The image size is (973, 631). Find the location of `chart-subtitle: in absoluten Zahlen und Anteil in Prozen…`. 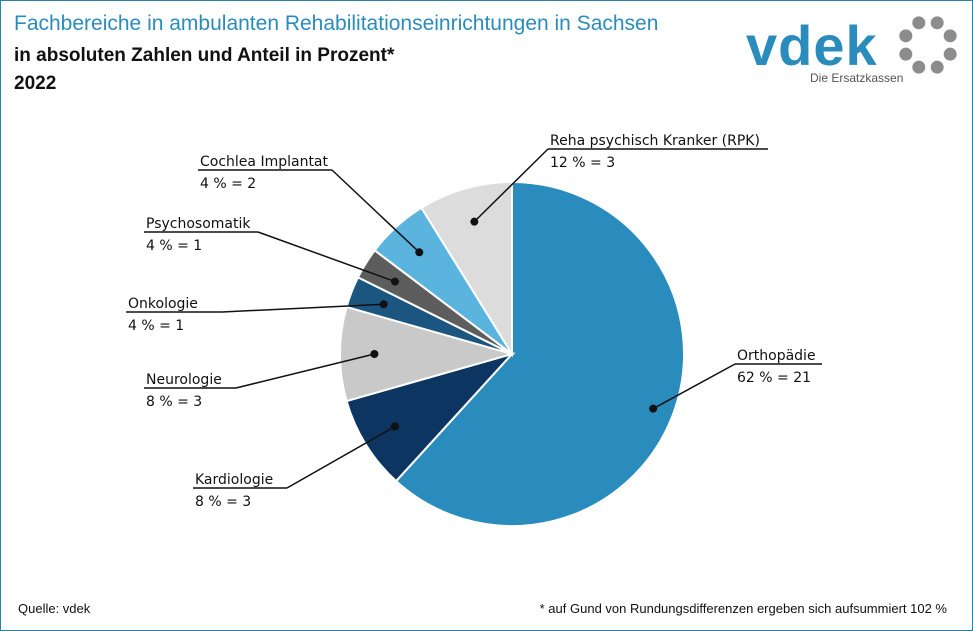

chart-subtitle: in absoluten Zahlen und Anteil in Prozen… is located at coordinates (204, 55).